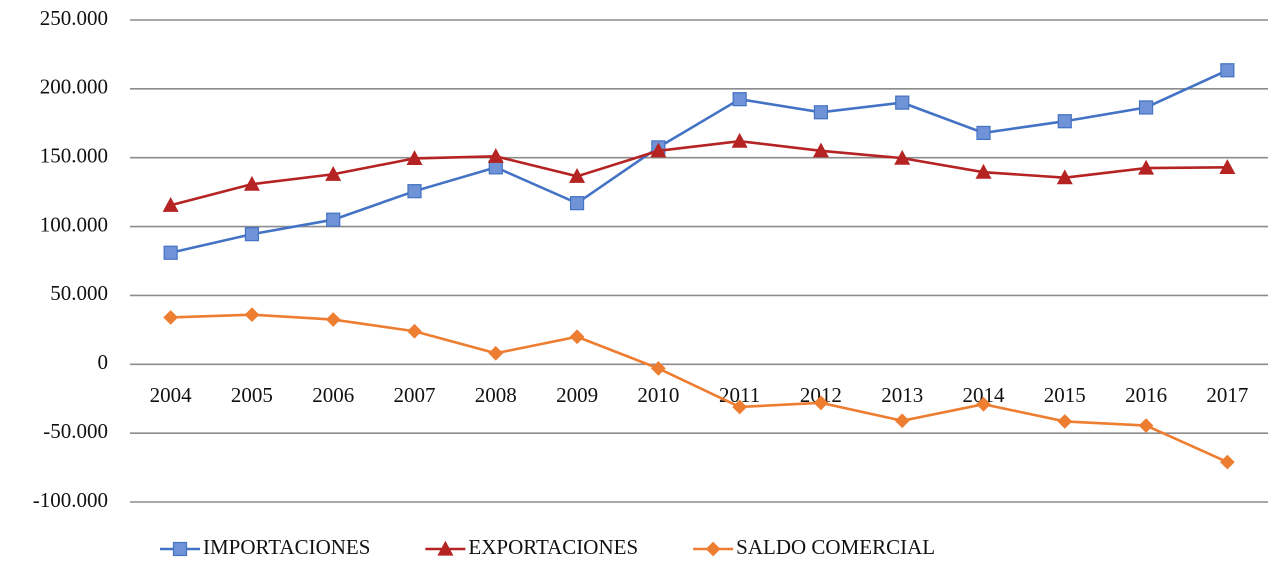 The height and width of the screenshot is (565, 1273). I want to click on x-tick-label: 2016, so click(1146, 395).